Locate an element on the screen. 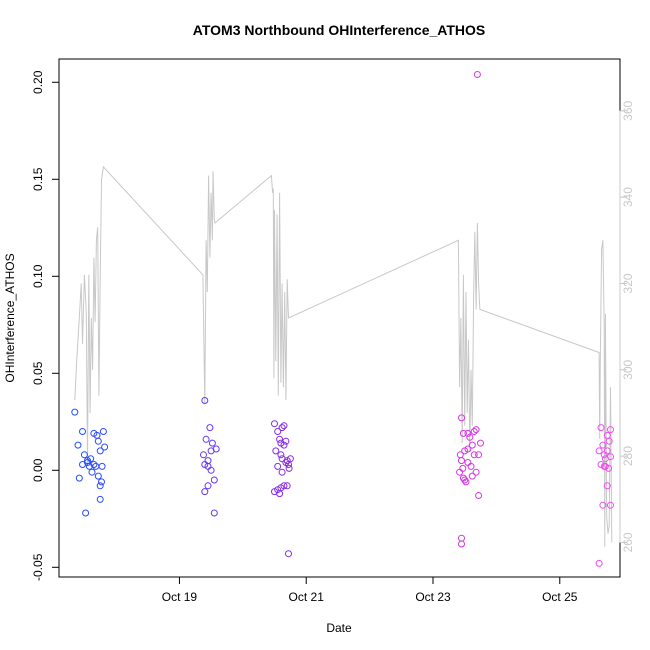 This screenshot has width=650, height=650. y2-tick-label: 340 is located at coordinates (628, 197).